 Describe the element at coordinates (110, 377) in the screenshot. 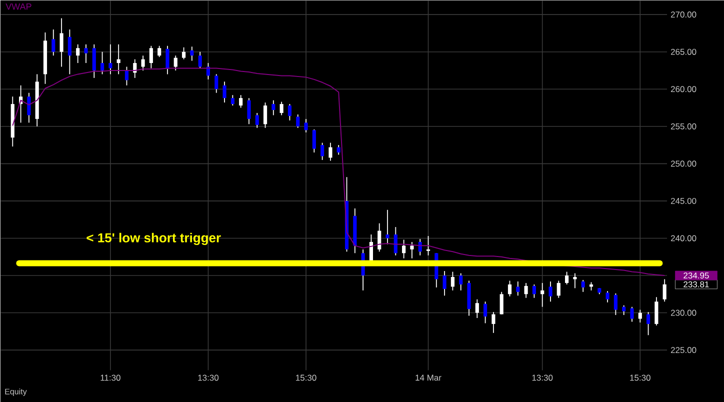

I see `x-tick-label: 11:30` at that location.